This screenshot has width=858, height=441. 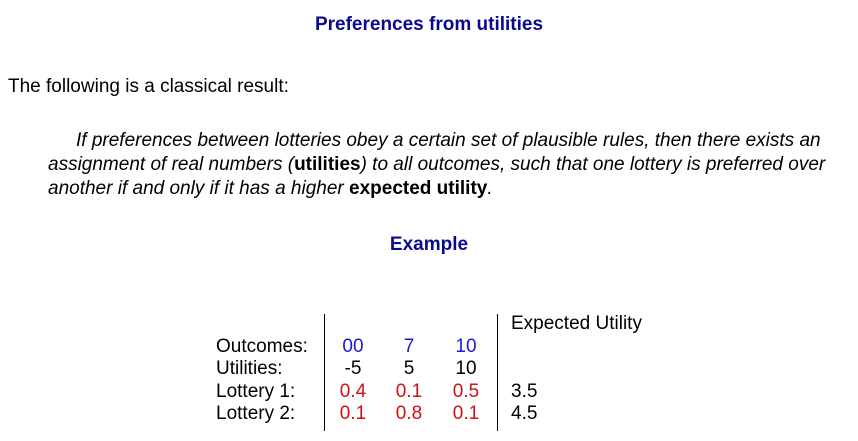 What do you see at coordinates (148, 86) in the screenshot?
I see `intro-text: The following is a classical result:` at bounding box center [148, 86].